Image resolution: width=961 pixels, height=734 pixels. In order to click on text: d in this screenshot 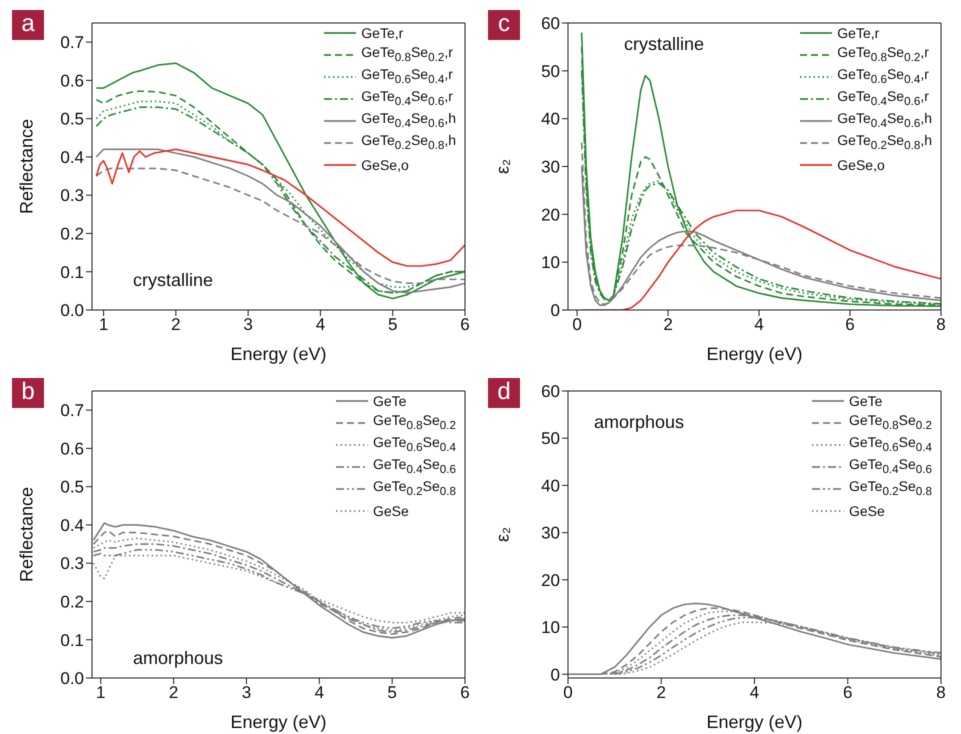, I will do `click(504, 393)`.